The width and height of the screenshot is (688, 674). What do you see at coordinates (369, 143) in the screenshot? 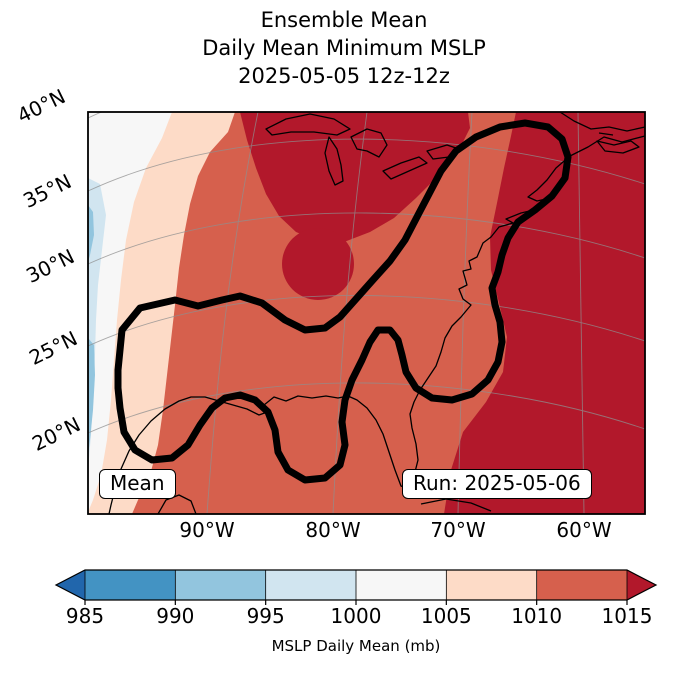
I see `coastline-lake-huron` at bounding box center [369, 143].